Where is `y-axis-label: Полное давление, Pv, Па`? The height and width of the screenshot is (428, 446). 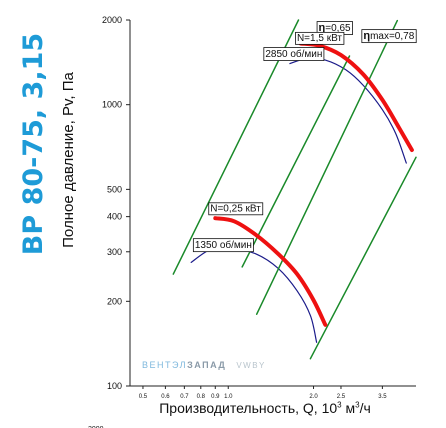
y-axis-label: Полное давление, Pv, Па is located at coordinates (68, 160).